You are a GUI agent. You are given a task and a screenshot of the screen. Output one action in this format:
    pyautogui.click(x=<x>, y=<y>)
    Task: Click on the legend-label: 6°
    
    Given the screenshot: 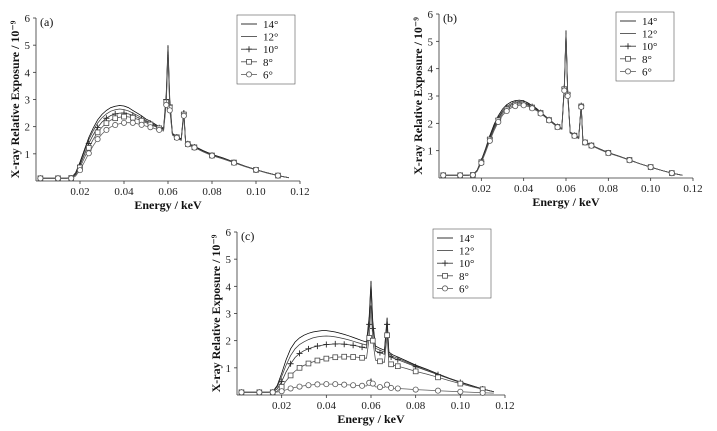 What is the action you would take?
    pyautogui.click(x=464, y=289)
    